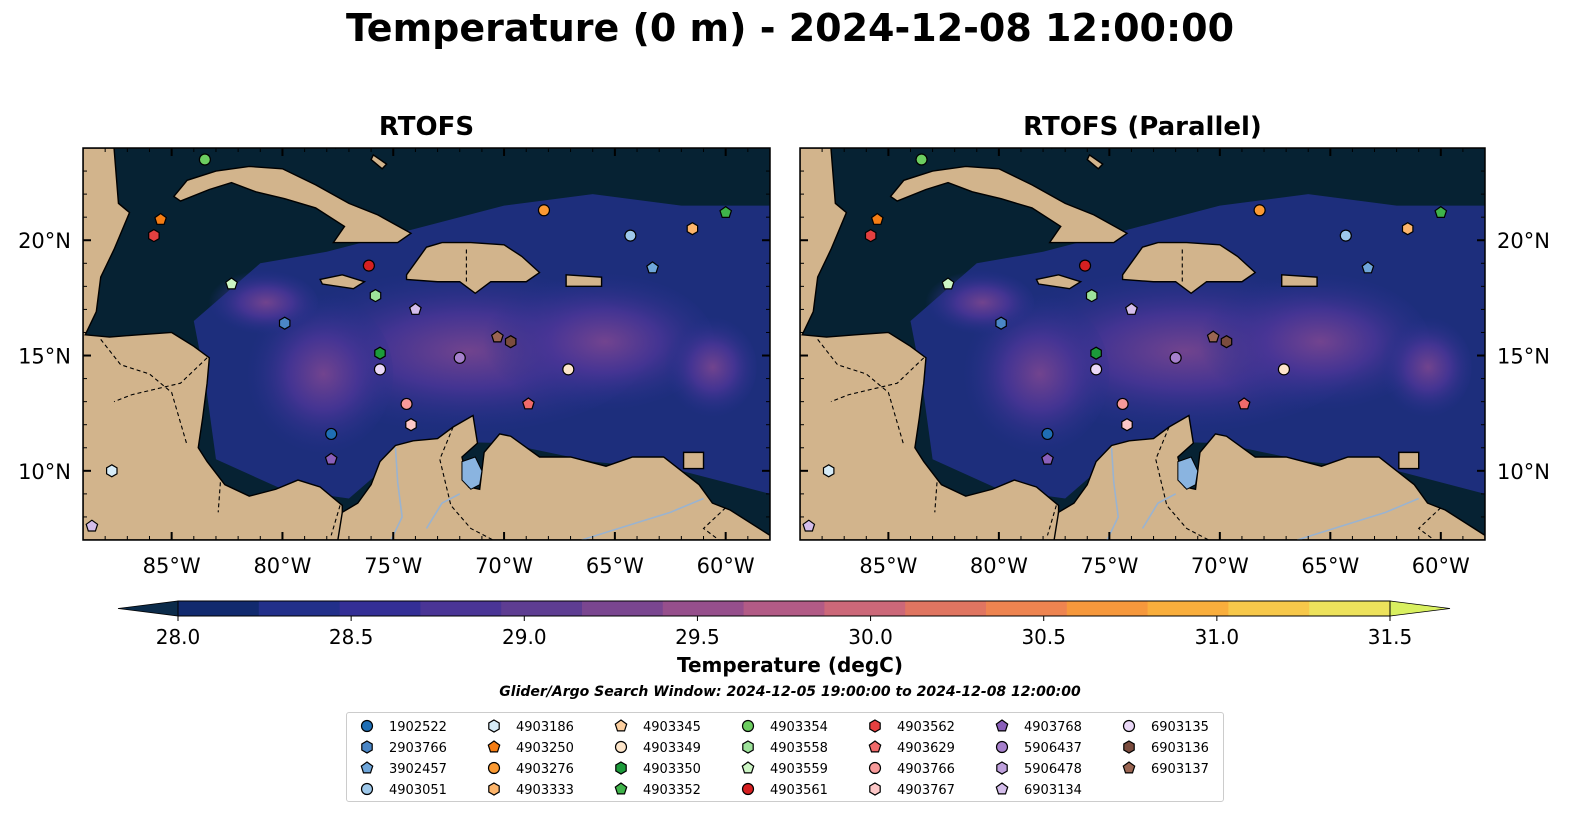 Image resolution: width=1580 pixels, height=827 pixels. What do you see at coordinates (799, 727) in the screenshot?
I see `legend-label: 4903354` at bounding box center [799, 727].